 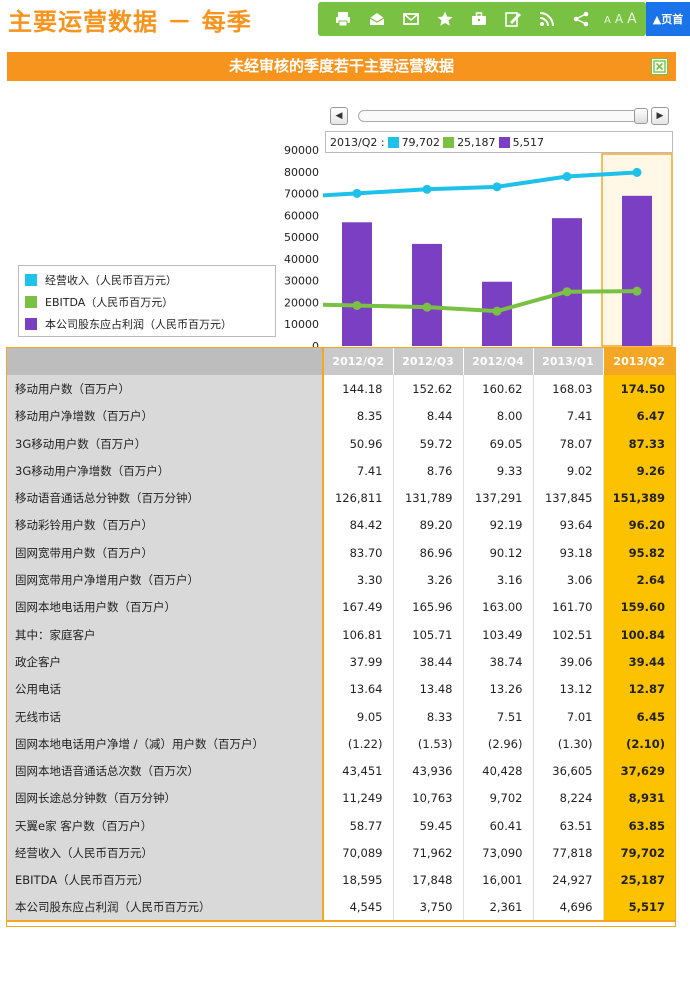 What do you see at coordinates (637, 270) in the screenshot?
I see `bar-profit` at bounding box center [637, 270].